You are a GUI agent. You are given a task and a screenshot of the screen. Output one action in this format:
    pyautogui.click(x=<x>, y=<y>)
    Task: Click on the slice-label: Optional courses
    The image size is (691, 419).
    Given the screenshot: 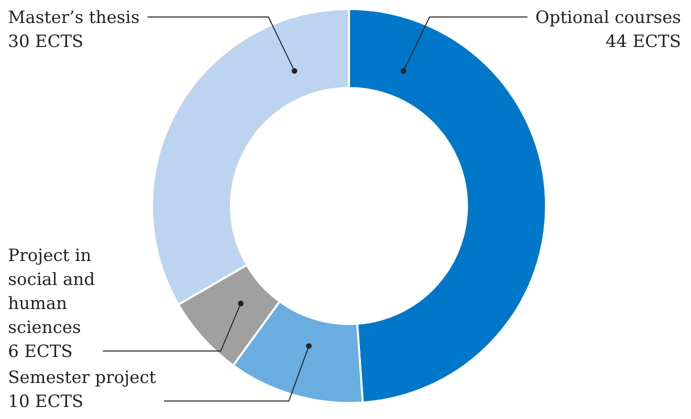 What is the action you would take?
    pyautogui.click(x=608, y=18)
    